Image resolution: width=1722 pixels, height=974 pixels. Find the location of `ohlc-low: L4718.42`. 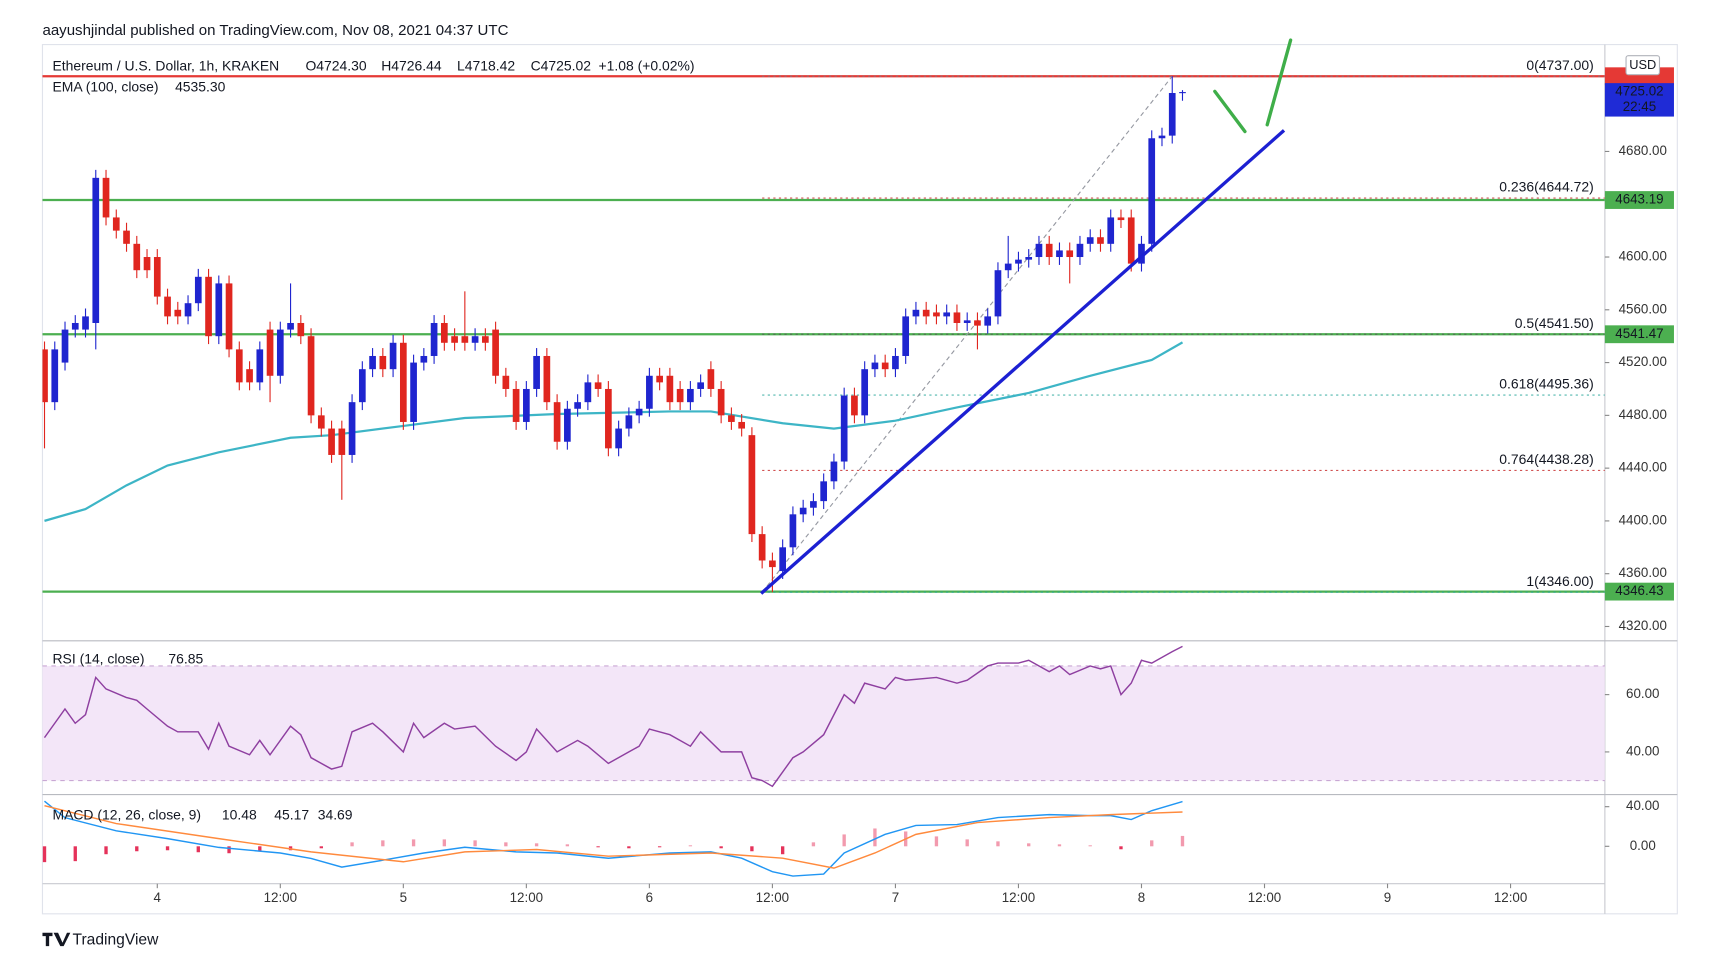

ohlc-low: L4718.42 is located at coordinates (486, 66).